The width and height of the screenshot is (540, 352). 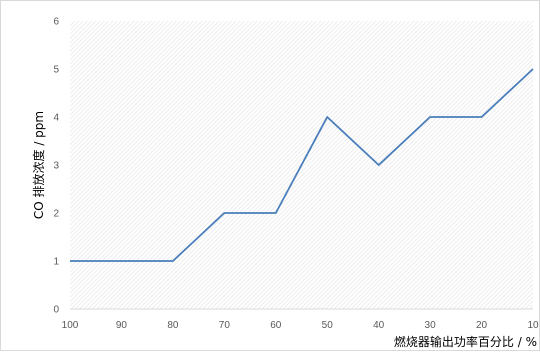 I want to click on x-tick-label: 30, so click(x=431, y=325).